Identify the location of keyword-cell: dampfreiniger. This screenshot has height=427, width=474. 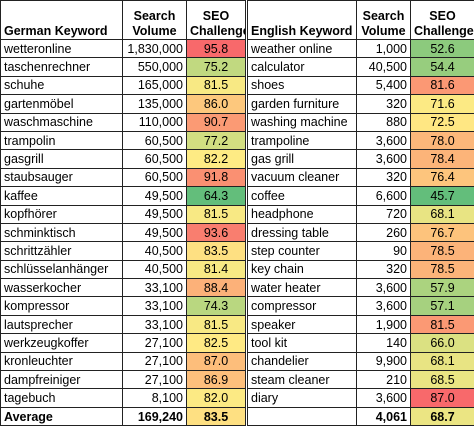
(61, 380).